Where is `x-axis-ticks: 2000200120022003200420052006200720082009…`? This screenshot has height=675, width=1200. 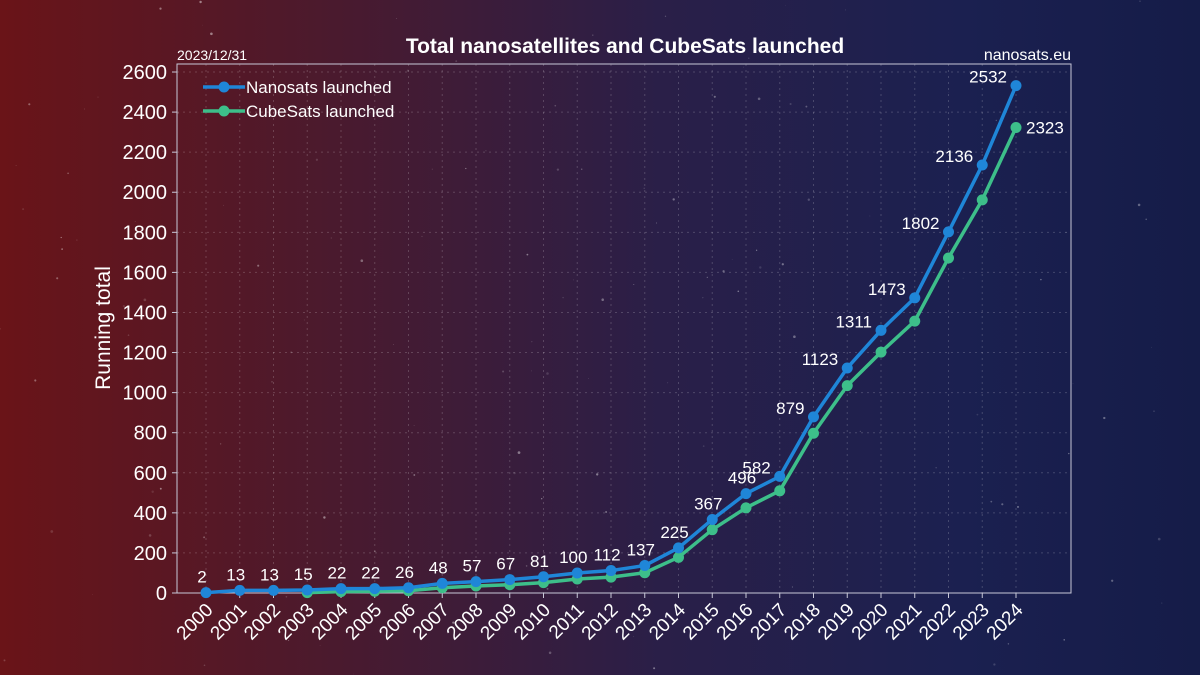 x-axis-ticks: 2000200120022003200420052006200720082009… is located at coordinates (600, 618).